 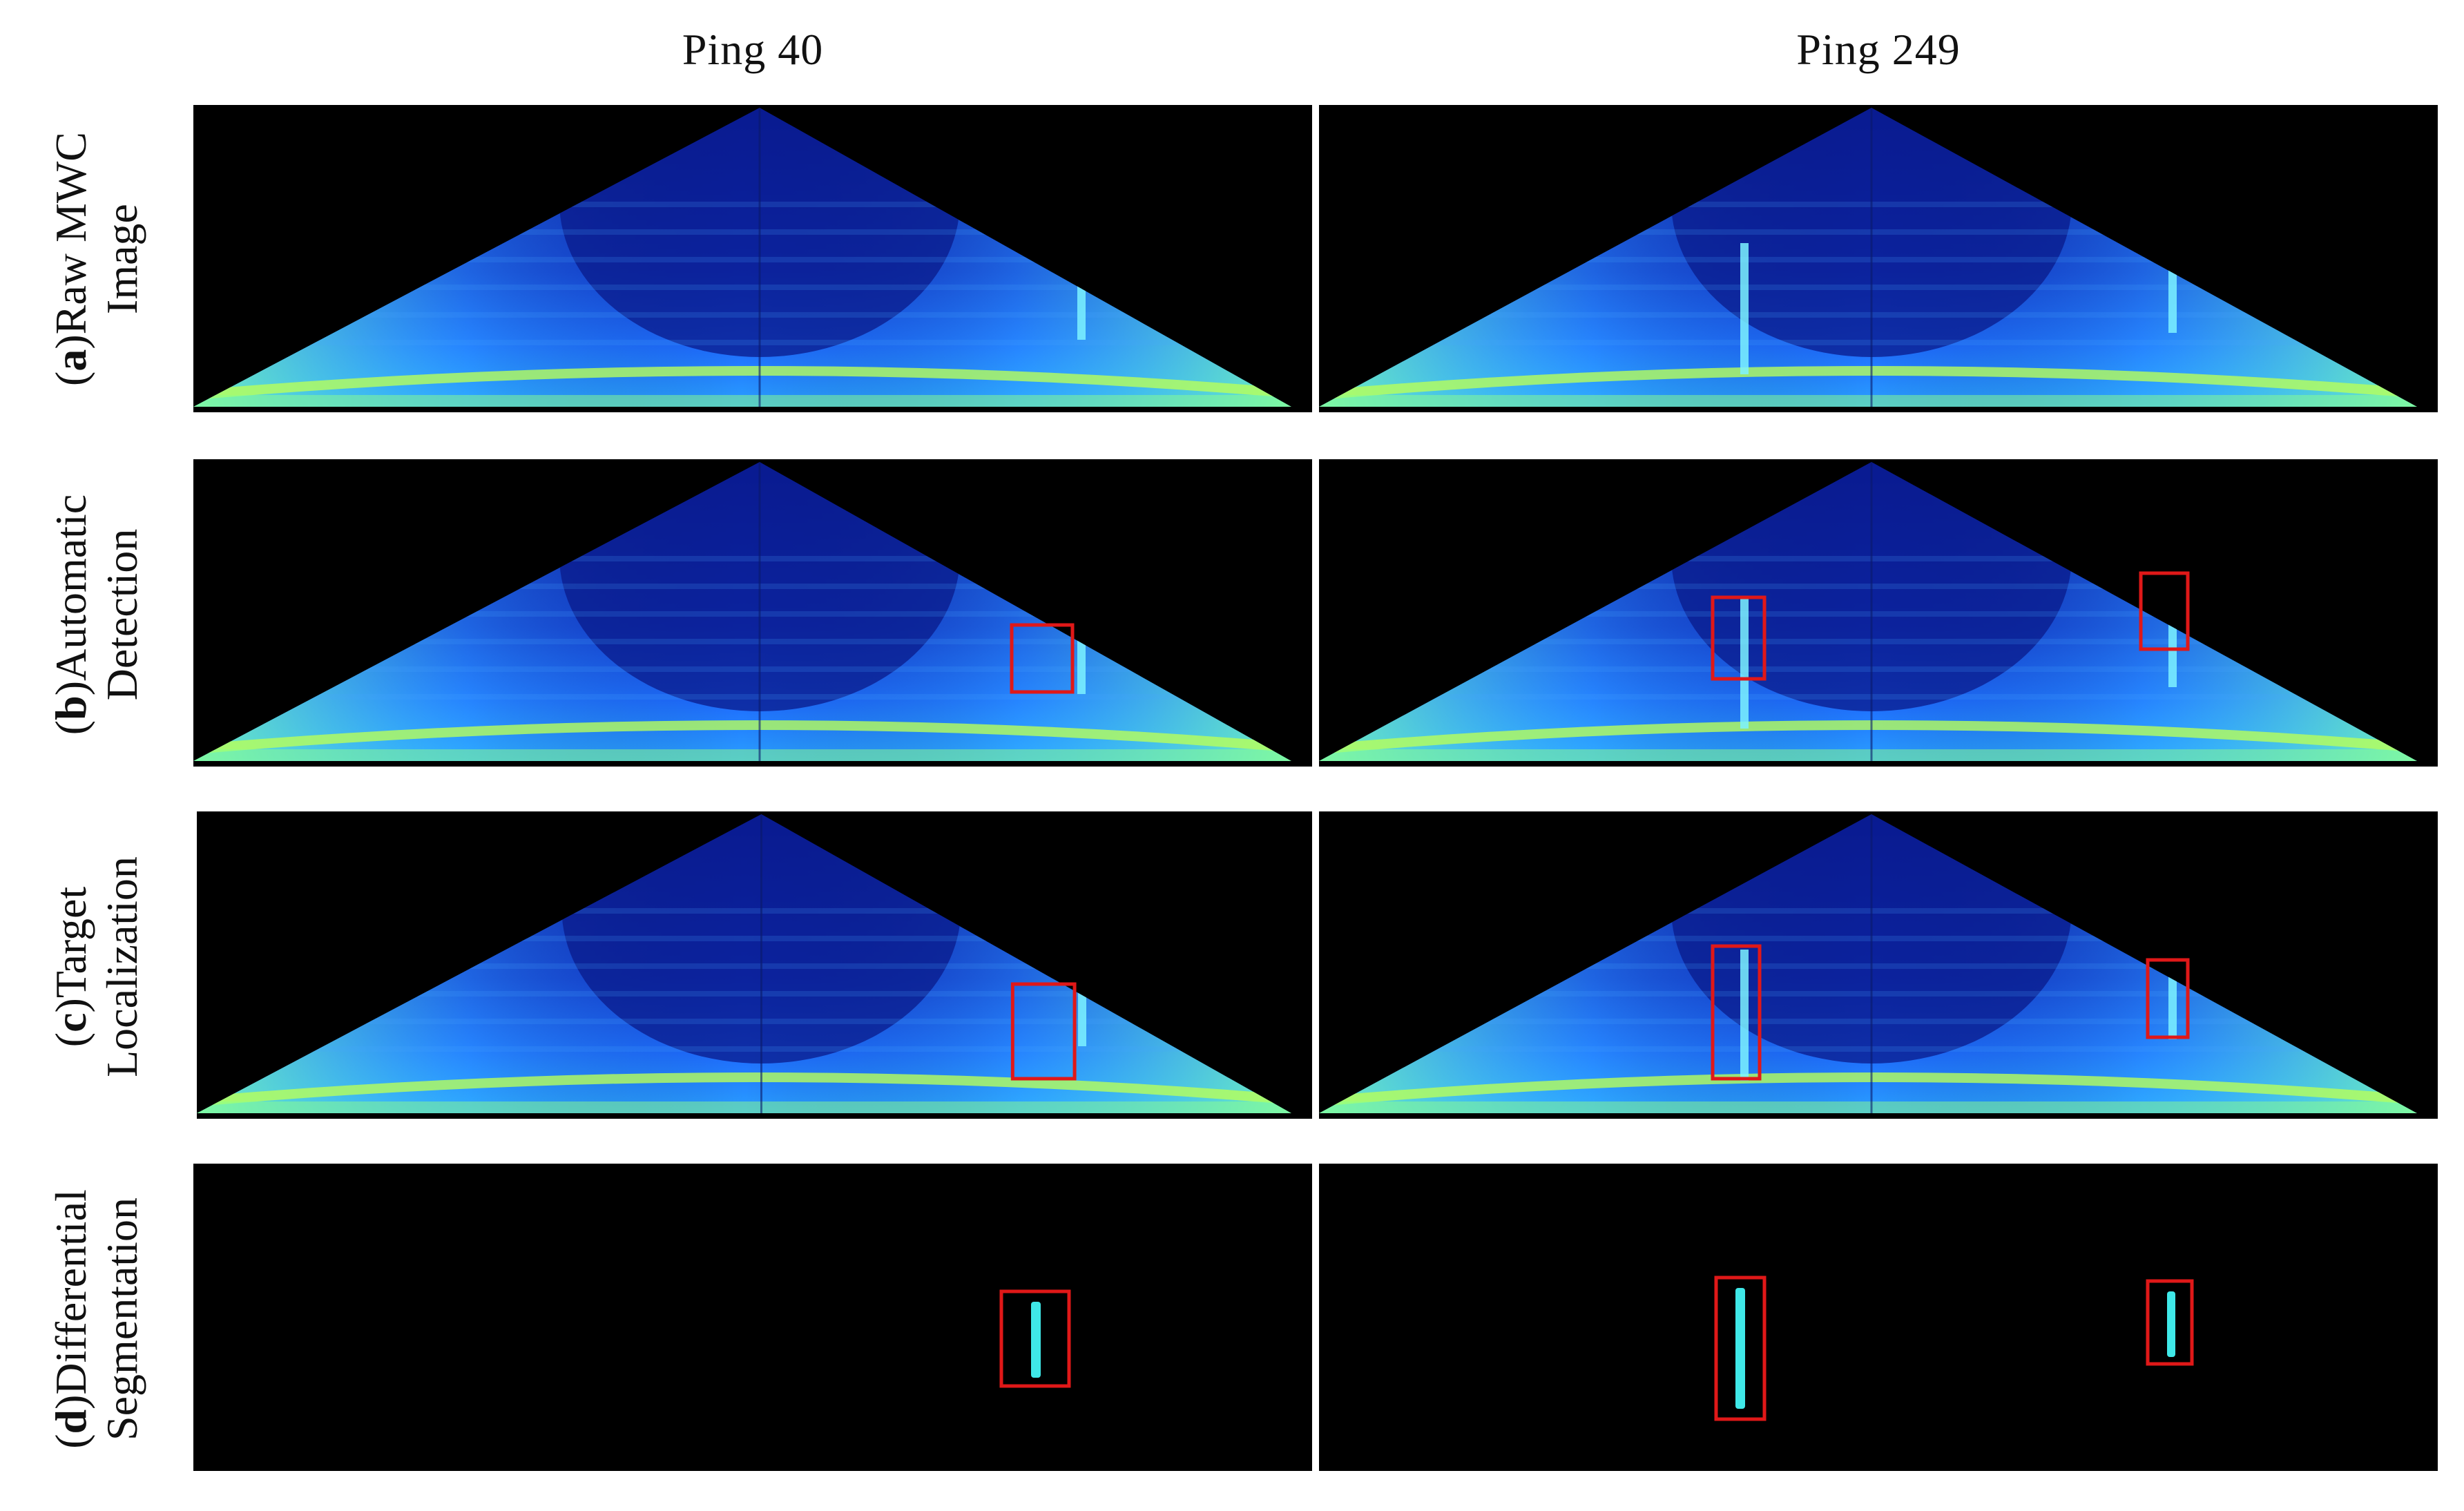 I want to click on row-label-a: (a)Raw MWC Image, so click(x=96, y=259).